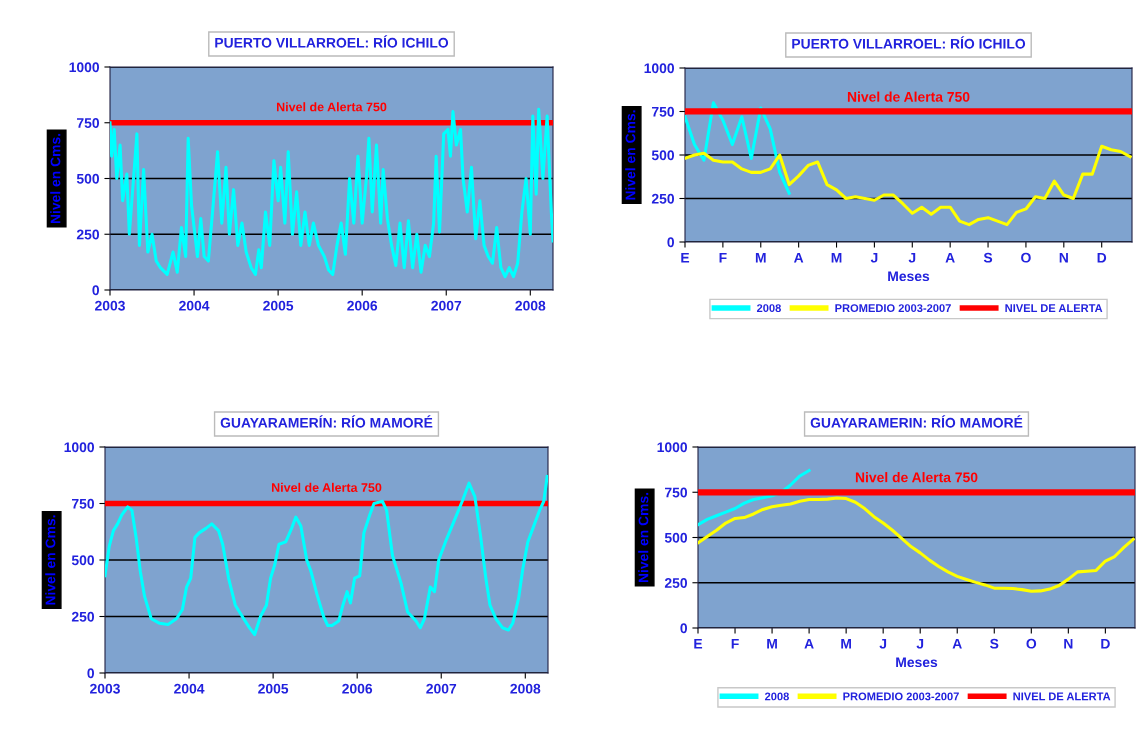 The width and height of the screenshot is (1140, 731). What do you see at coordinates (776, 696) in the screenshot?
I see `legend-label: 2008` at bounding box center [776, 696].